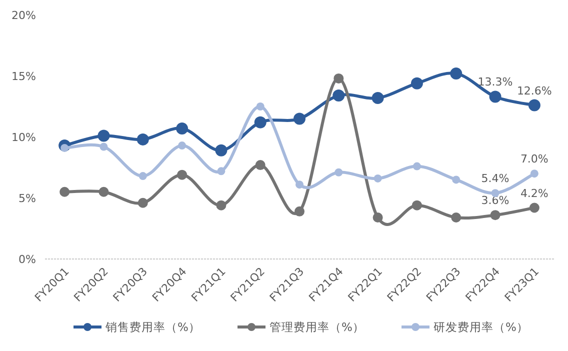 The width and height of the screenshot is (568, 351). I want to click on y-tick-label: 20%, so click(24, 15).